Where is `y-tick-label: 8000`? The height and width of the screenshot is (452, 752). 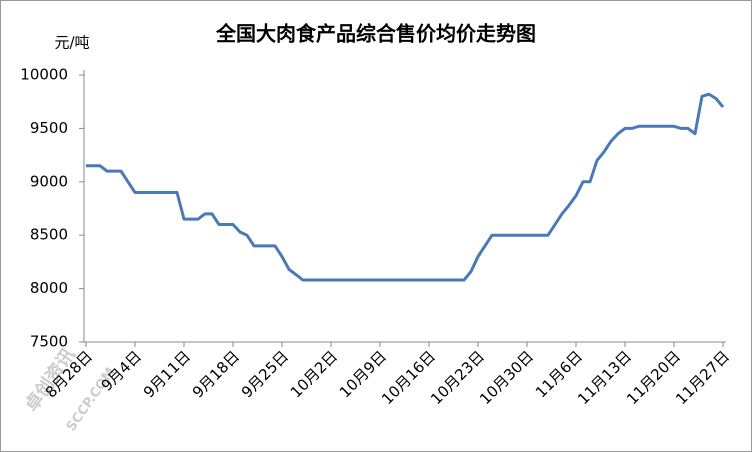 y-tick-label: 8000 is located at coordinates (49, 288).